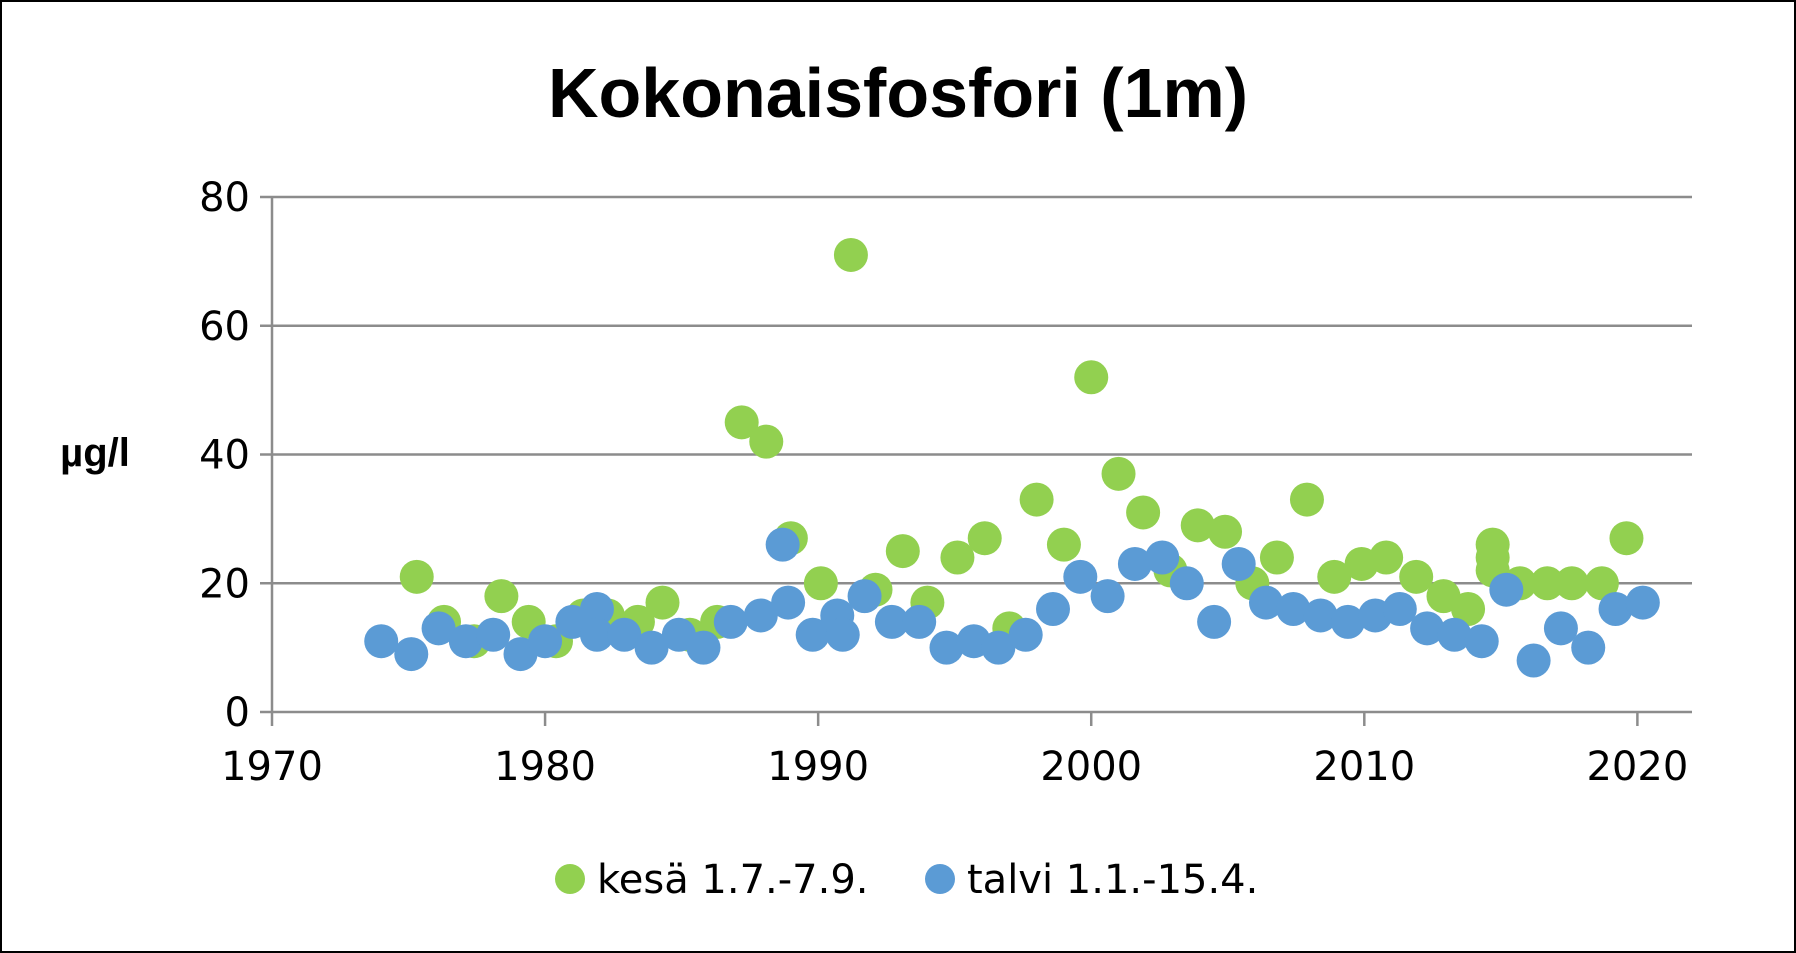 This screenshot has height=953, width=1796. Describe the element at coordinates (272, 767) in the screenshot. I see `x-tick-label-1970: 1970` at that location.